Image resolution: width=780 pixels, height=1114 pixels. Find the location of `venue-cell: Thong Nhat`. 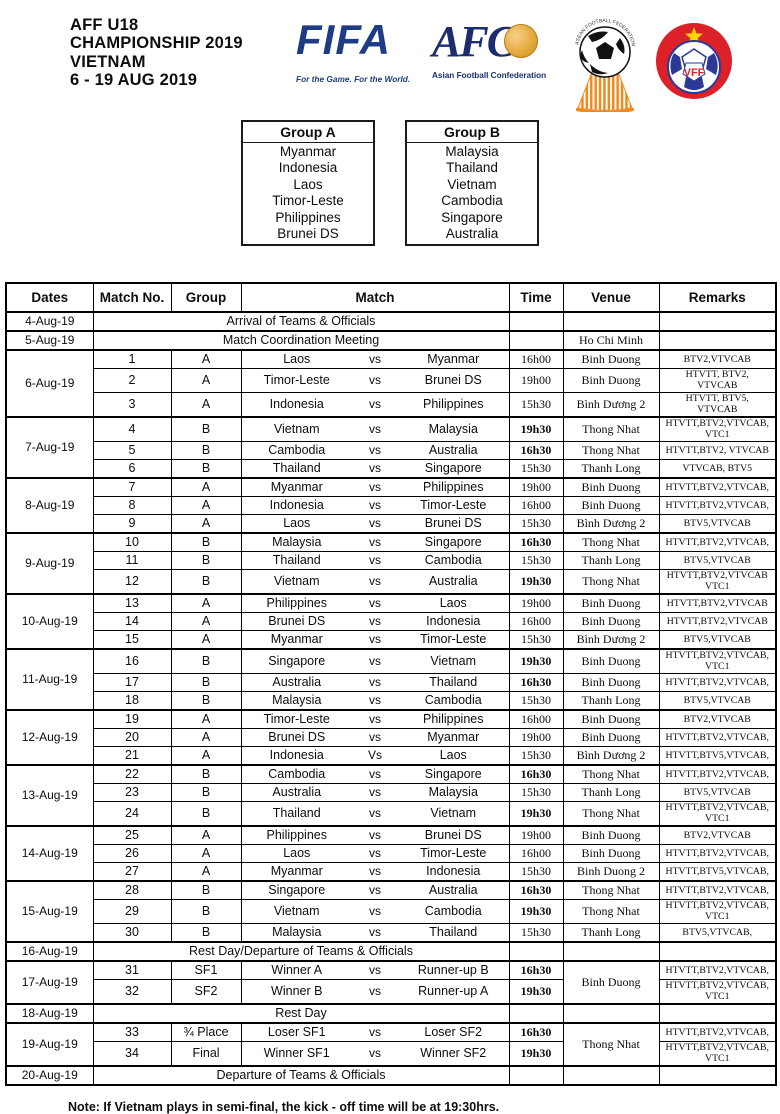

venue-cell: Thong Nhat is located at coordinates (611, 890).